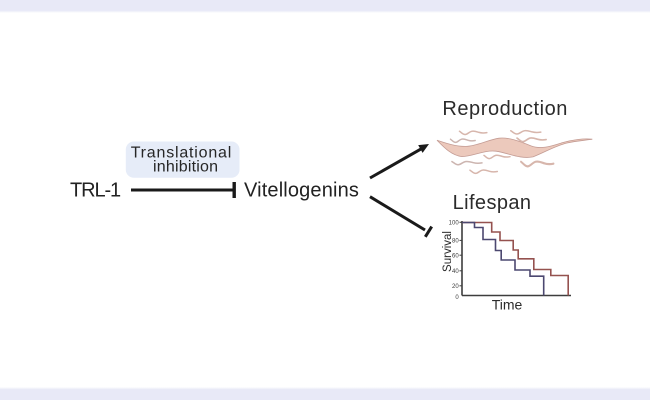 Image resolution: width=650 pixels, height=400 pixels. Describe the element at coordinates (455, 272) in the screenshot. I see `svg-text: 40` at that location.